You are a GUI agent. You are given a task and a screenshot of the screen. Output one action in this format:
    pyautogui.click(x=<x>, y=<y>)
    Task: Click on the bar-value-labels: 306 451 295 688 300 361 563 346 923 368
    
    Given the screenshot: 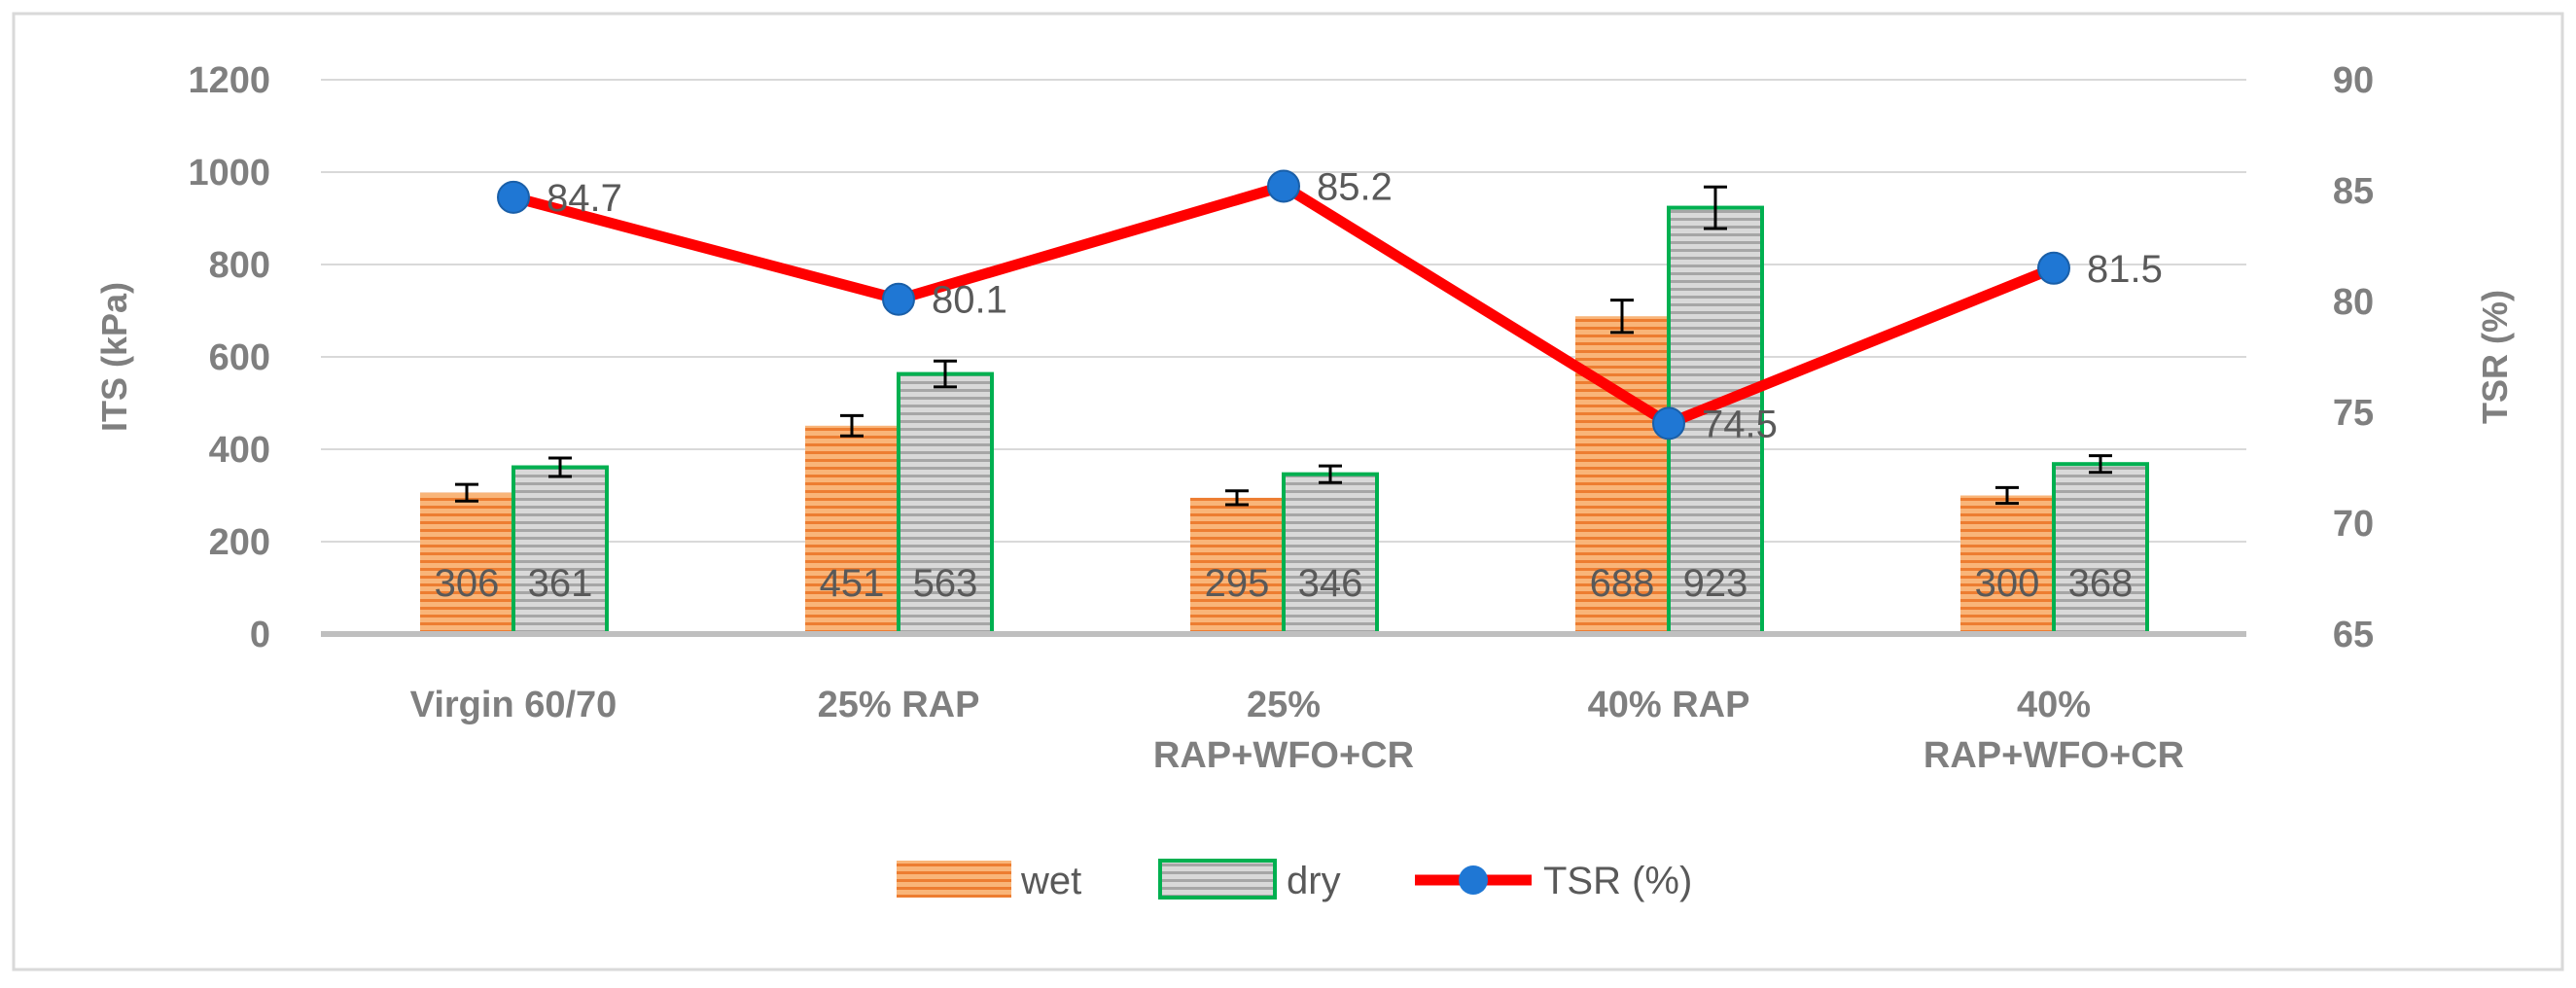 What is the action you would take?
    pyautogui.click(x=1285, y=583)
    